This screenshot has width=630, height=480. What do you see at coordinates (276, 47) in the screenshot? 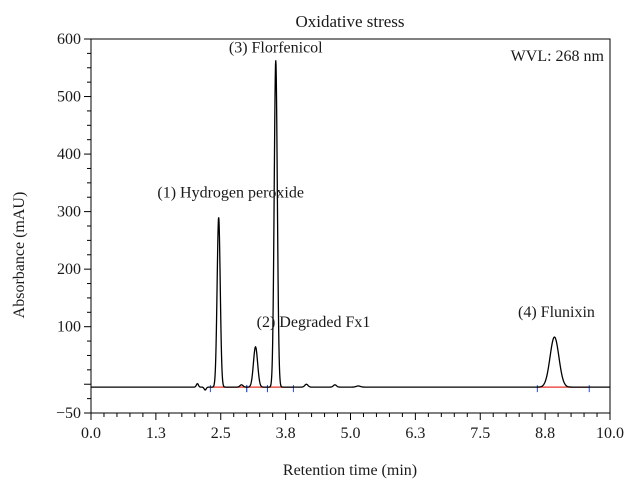
I see `peak-label: (3) Florfenicol` at bounding box center [276, 47].